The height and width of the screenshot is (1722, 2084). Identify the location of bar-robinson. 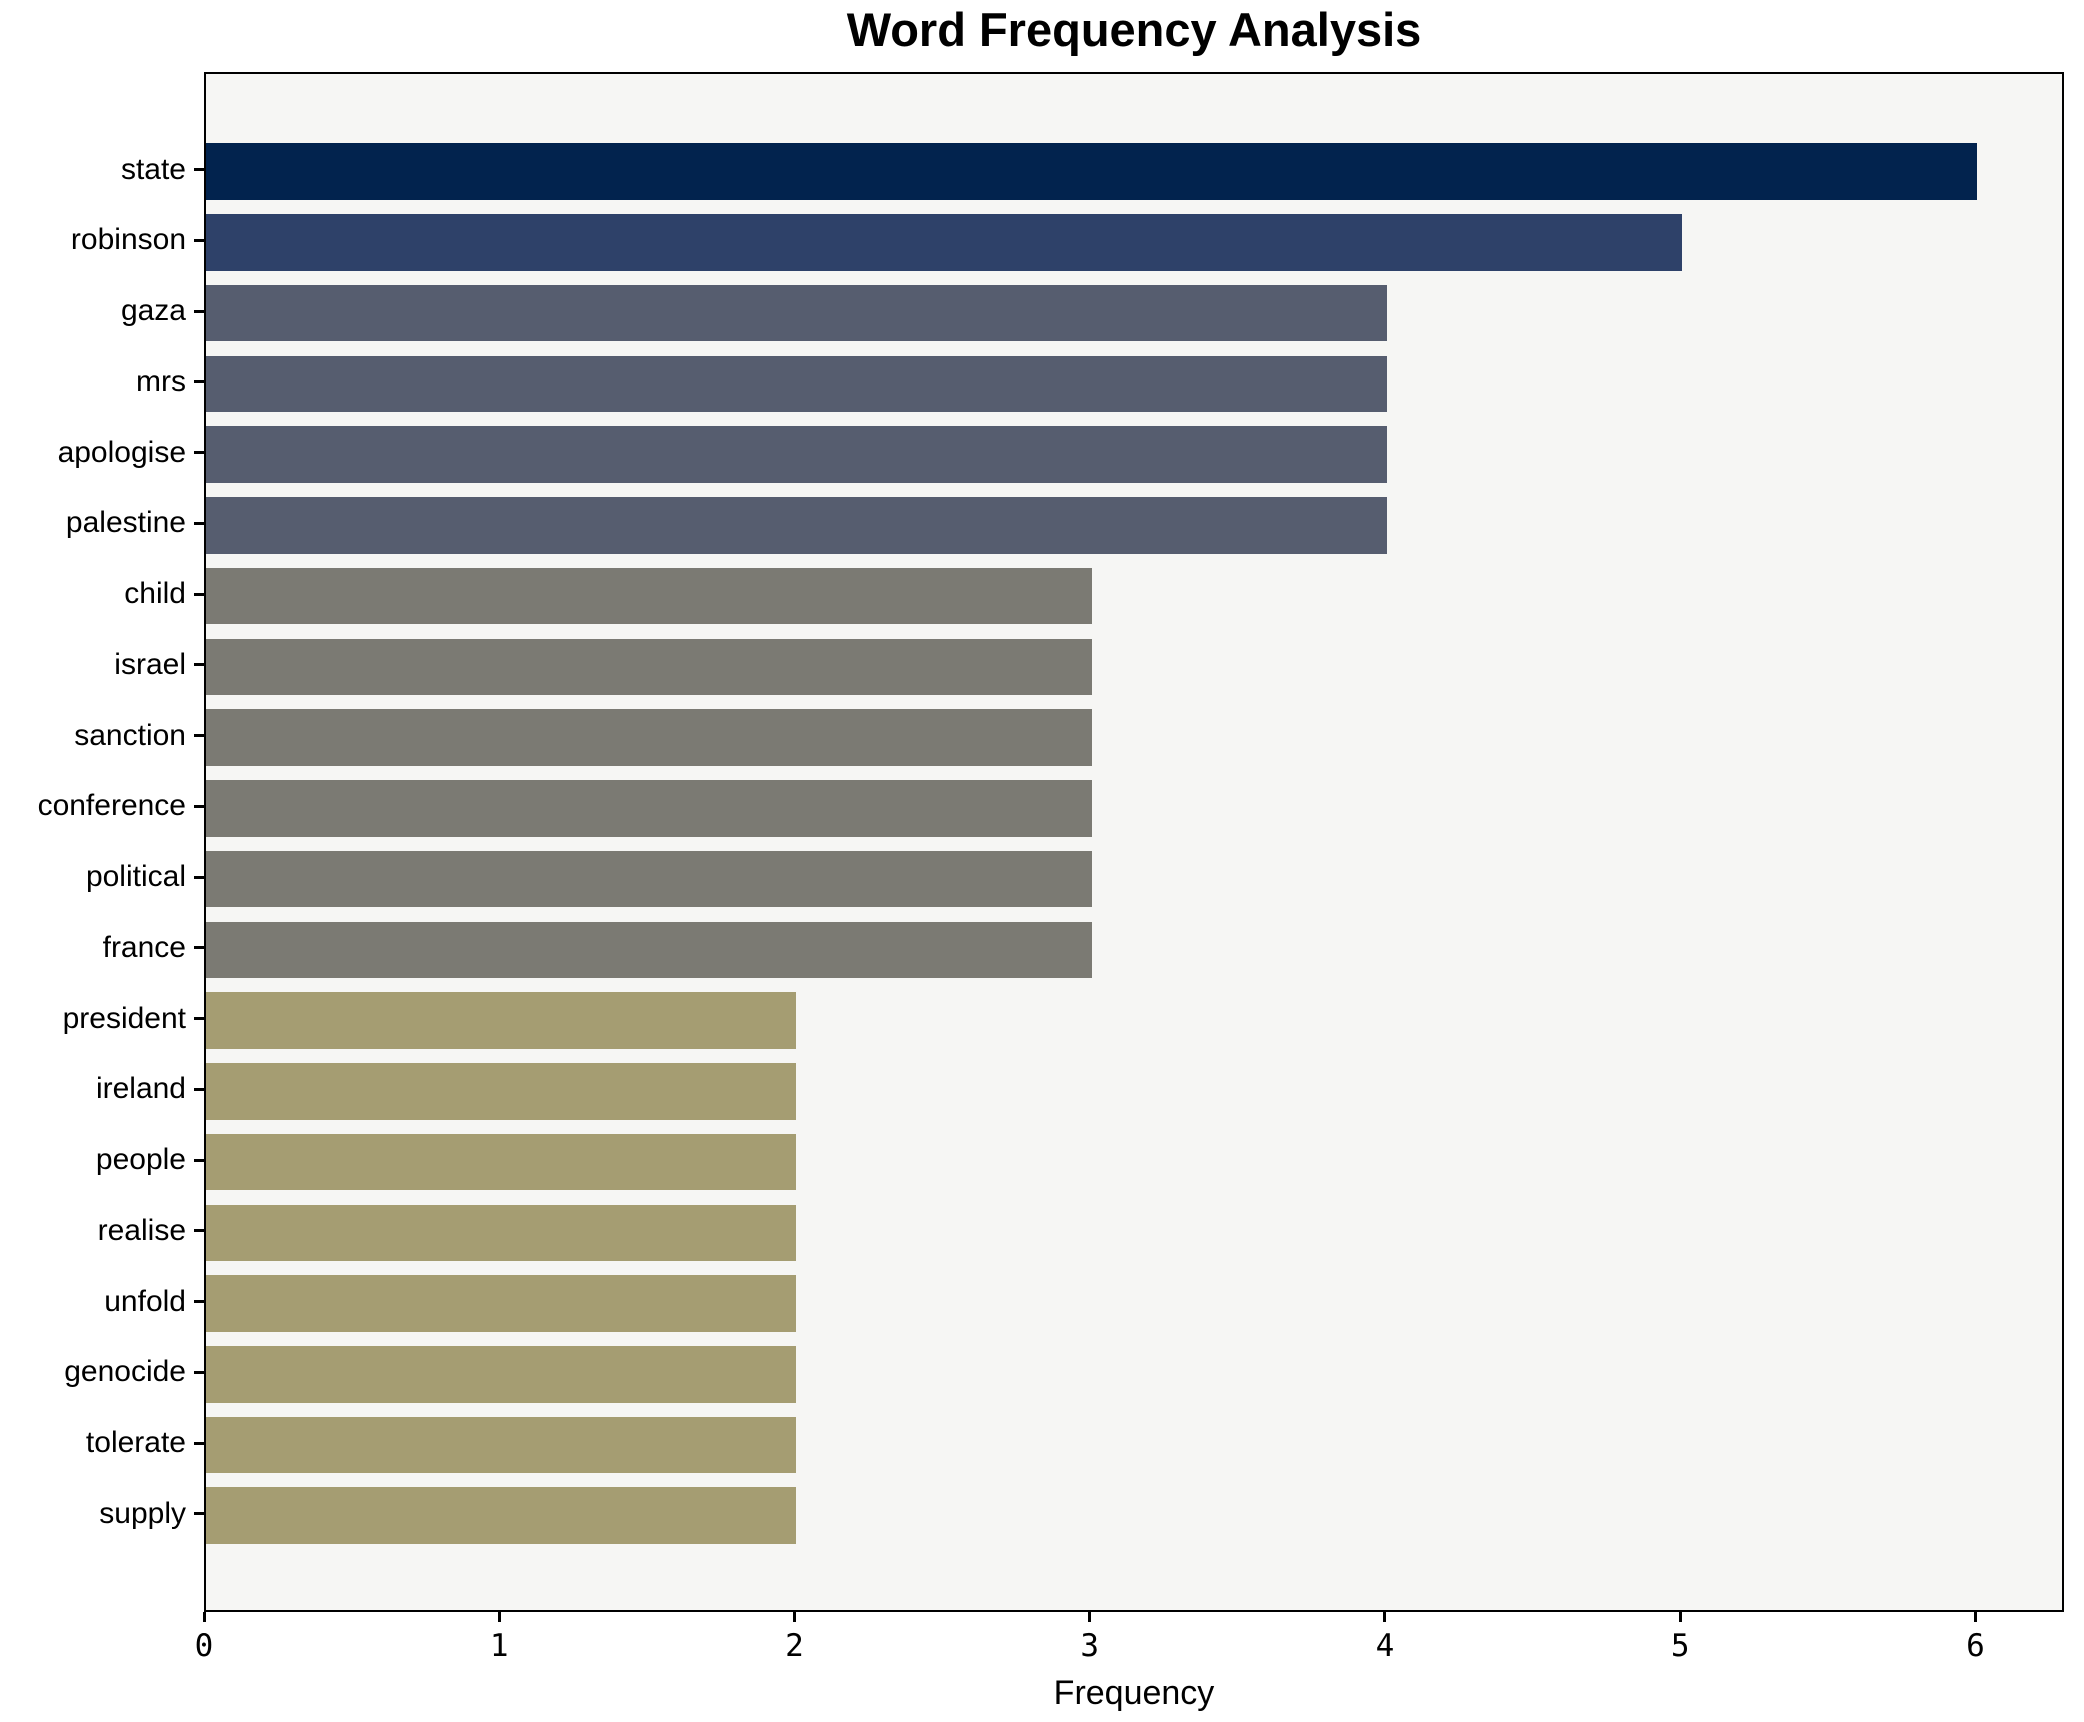
(944, 242).